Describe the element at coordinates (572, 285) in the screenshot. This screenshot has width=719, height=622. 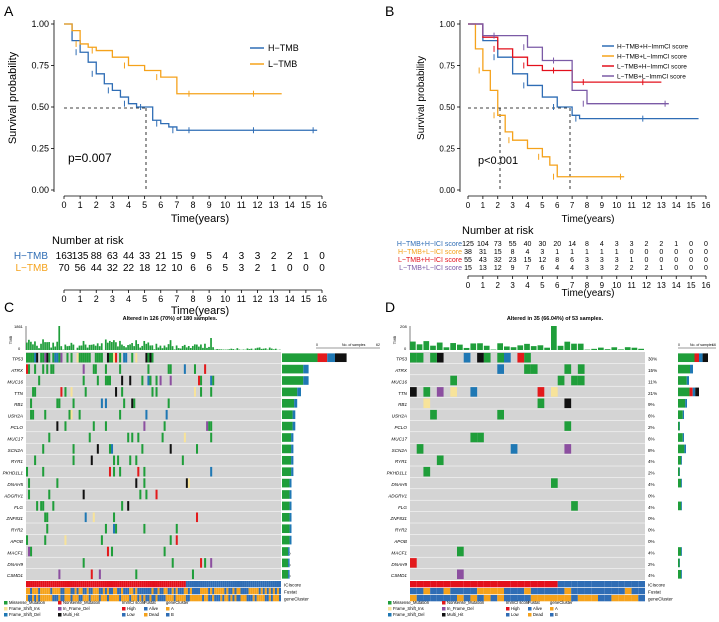
I see `b-risk-xtick-label: 7` at that location.